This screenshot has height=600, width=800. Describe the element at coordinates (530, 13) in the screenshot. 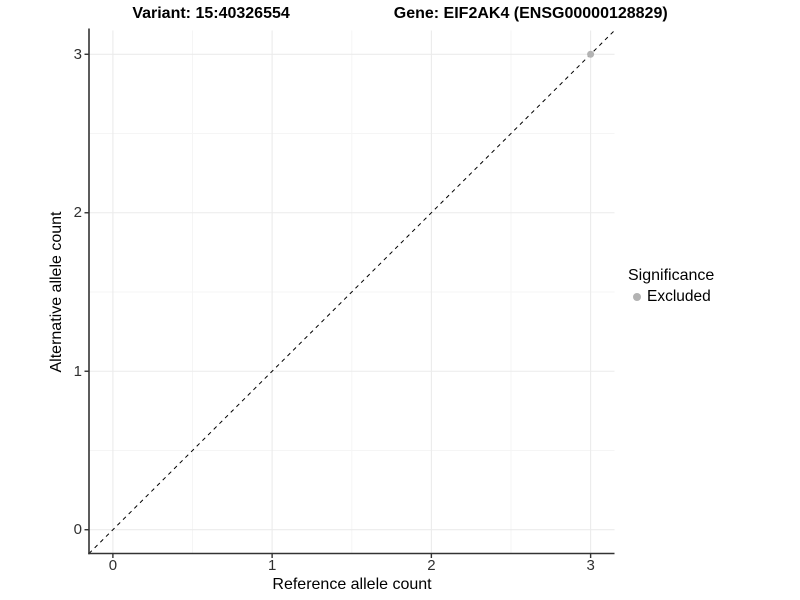

I see `plot-title-gene: Gene: EIF2AK4 (ENSG00000128829)` at that location.